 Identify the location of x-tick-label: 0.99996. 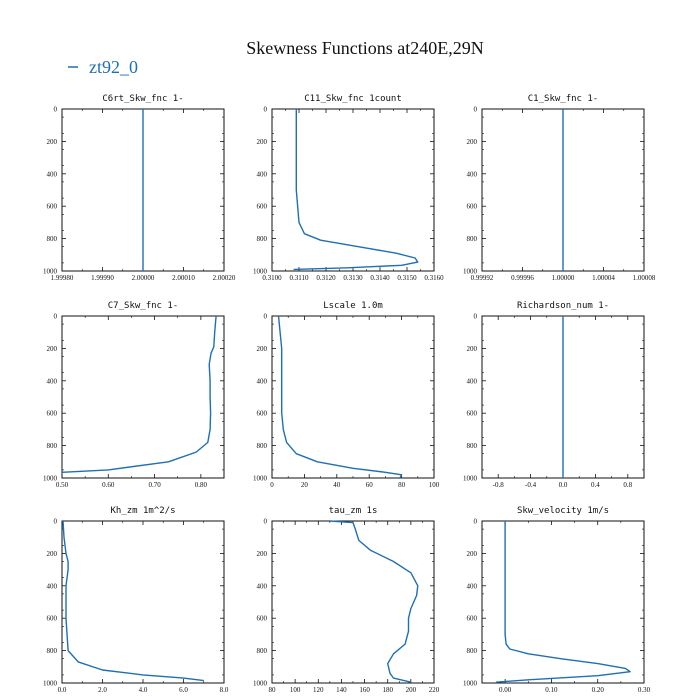
(522, 278).